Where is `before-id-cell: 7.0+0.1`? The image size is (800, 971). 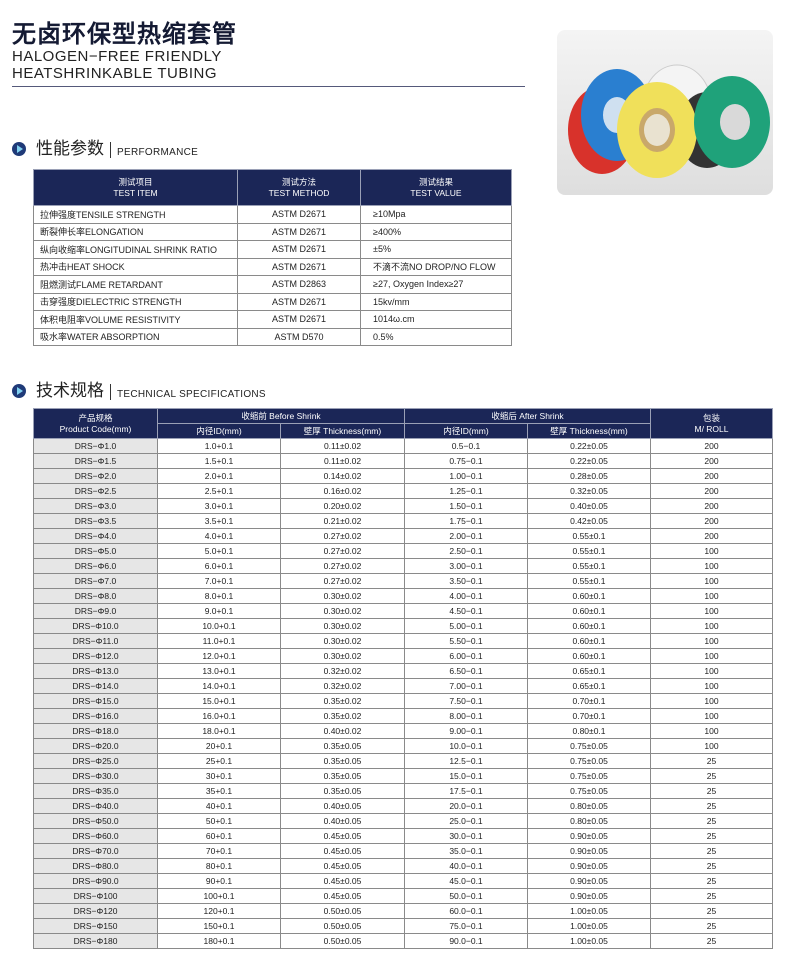
before-id-cell: 7.0+0.1 is located at coordinates (219, 581).